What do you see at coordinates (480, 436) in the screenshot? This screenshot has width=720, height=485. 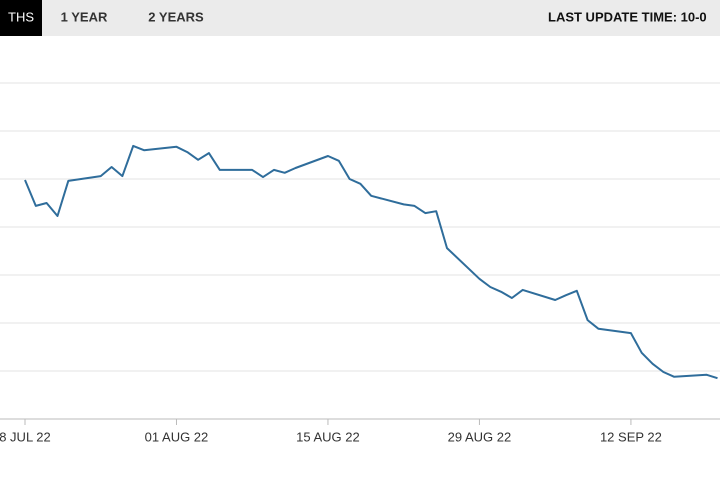 I see `x-tick-label: 29 AUG 22` at bounding box center [480, 436].